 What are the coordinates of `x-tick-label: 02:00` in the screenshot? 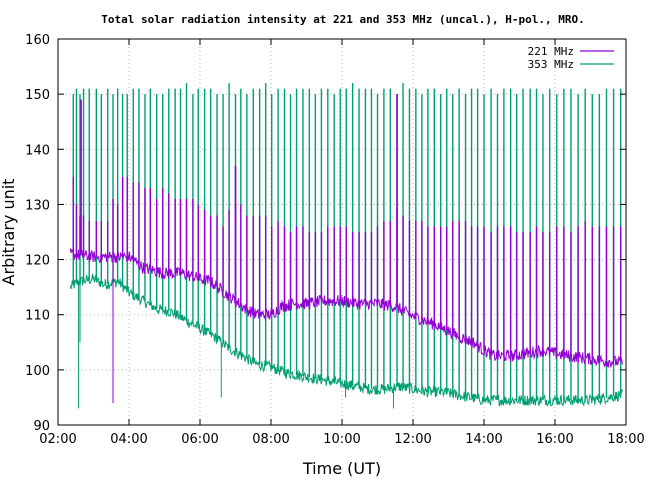 It's located at (57, 439).